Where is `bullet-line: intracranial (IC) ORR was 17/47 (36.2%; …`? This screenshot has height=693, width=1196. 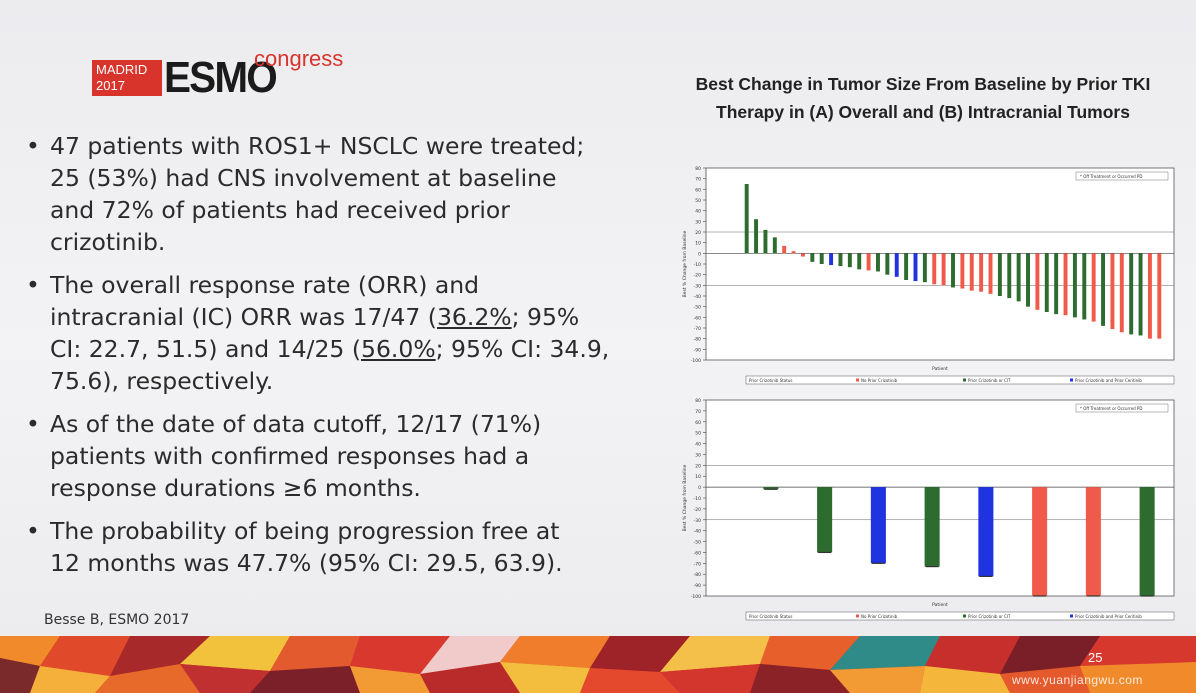 bullet-line: intracranial (IC) ORR was 17/47 (36.2%; … is located at coordinates (356, 317).